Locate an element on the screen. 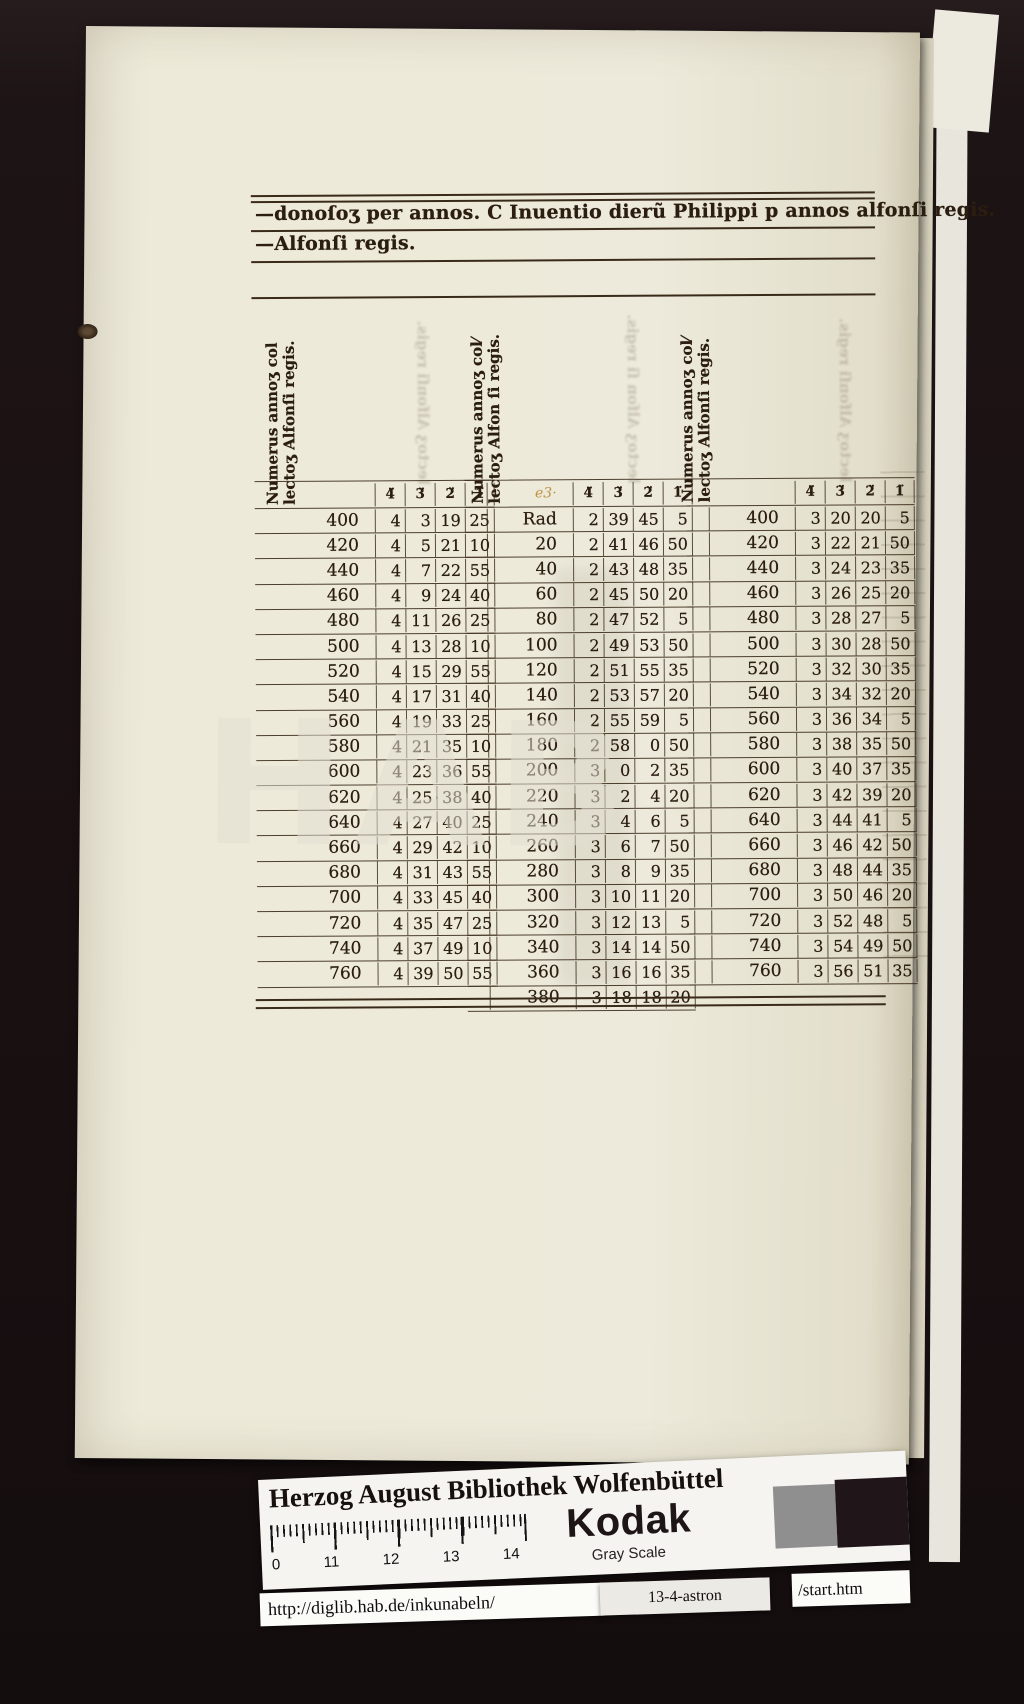 The width and height of the screenshot is (1024, 1704). table-row: 700 3 50 46 20 is located at coordinates (803, 896).